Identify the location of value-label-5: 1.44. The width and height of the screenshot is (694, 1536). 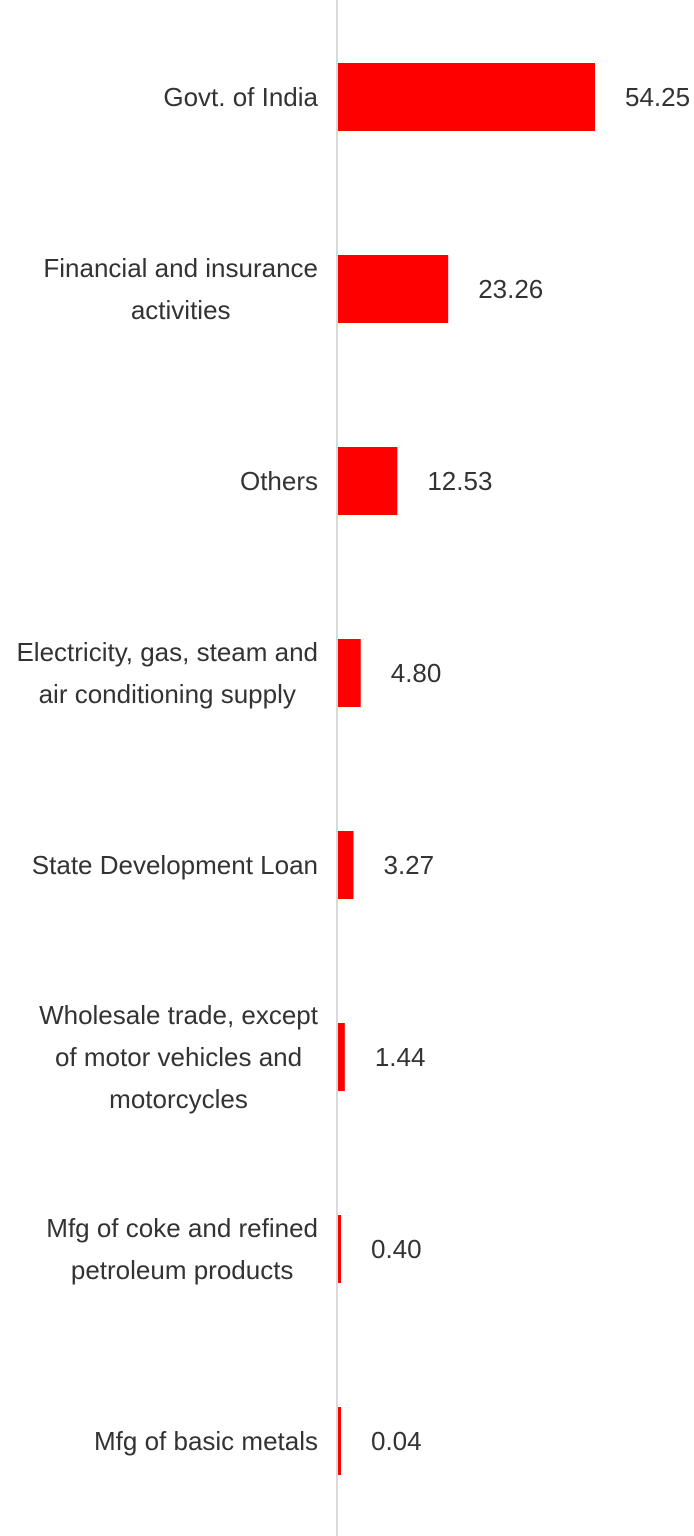
(400, 1057).